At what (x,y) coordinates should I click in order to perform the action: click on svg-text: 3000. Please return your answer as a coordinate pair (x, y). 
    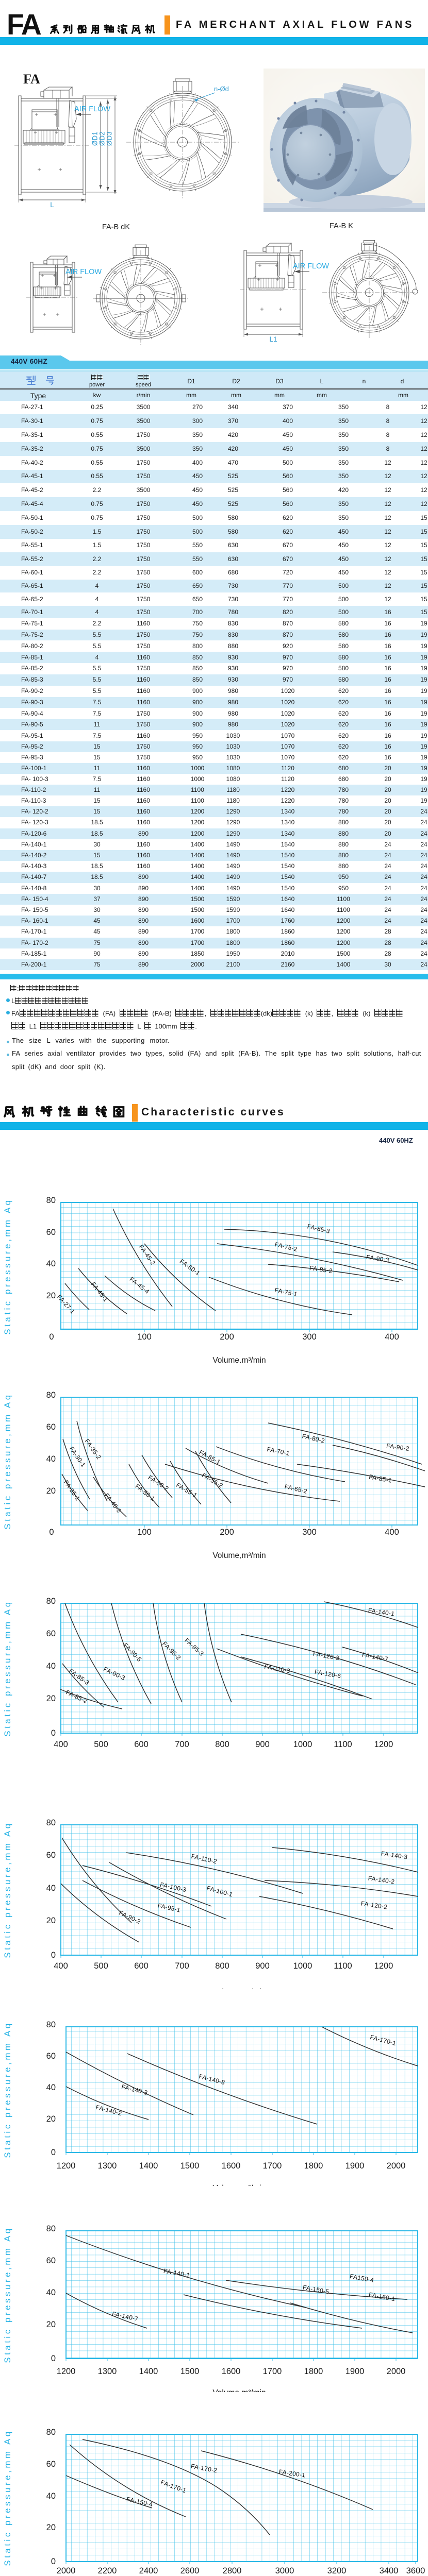
    Looking at the image, I should click on (284, 2570).